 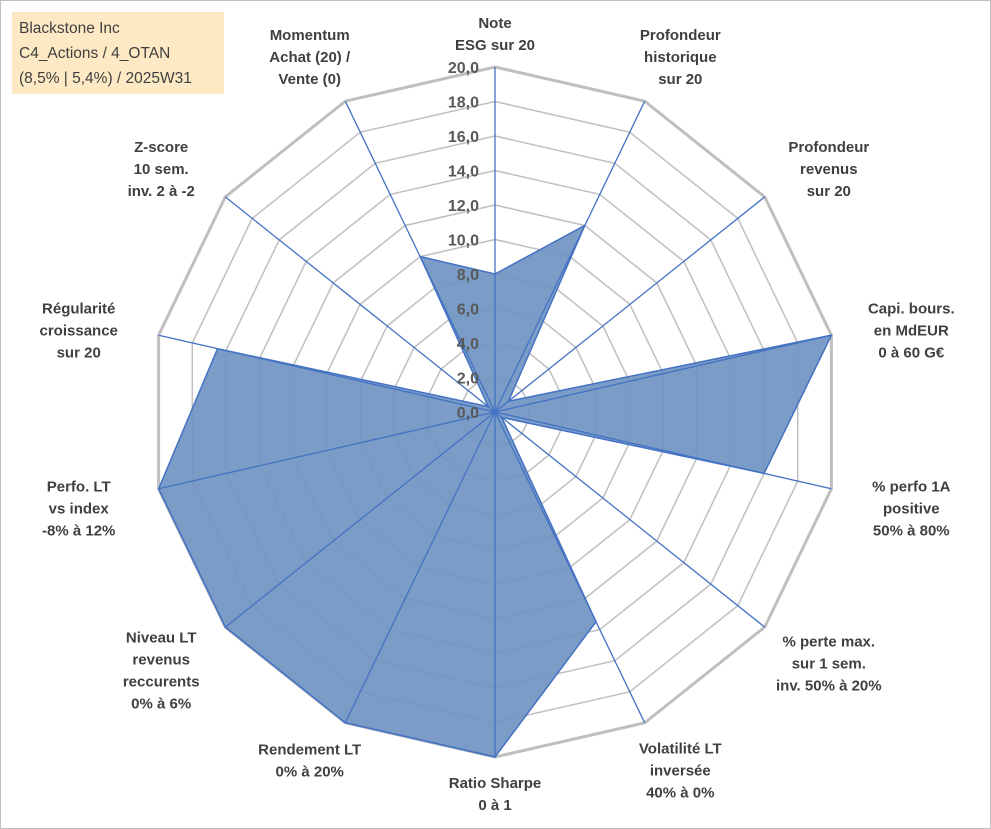 What do you see at coordinates (468, 275) in the screenshot?
I see `tick-label: 8,0` at bounding box center [468, 275].